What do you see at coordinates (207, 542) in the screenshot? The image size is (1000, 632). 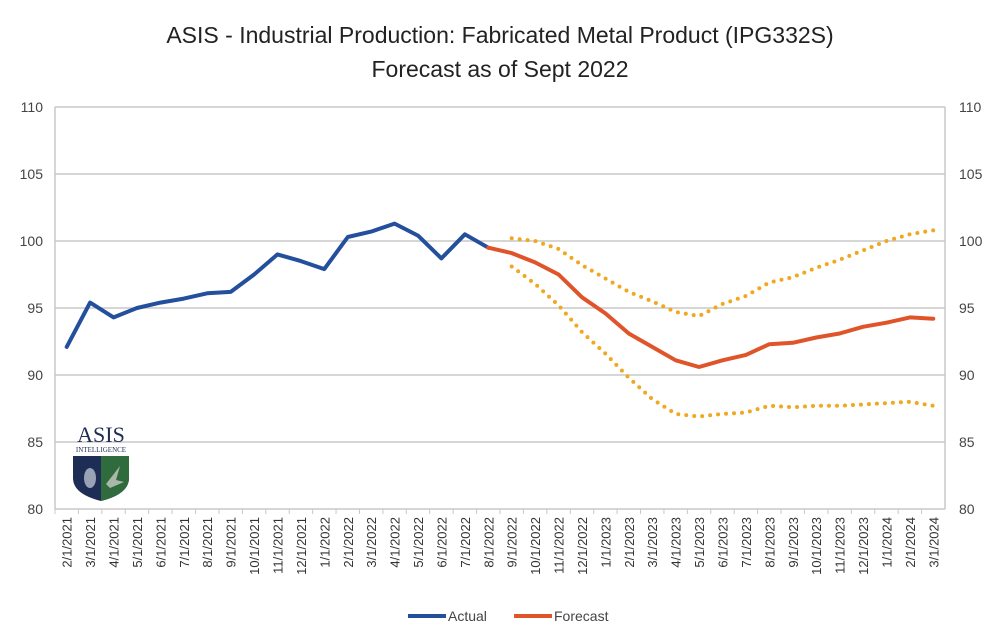 I see `x-tick-label: 8/1/2021` at bounding box center [207, 542].